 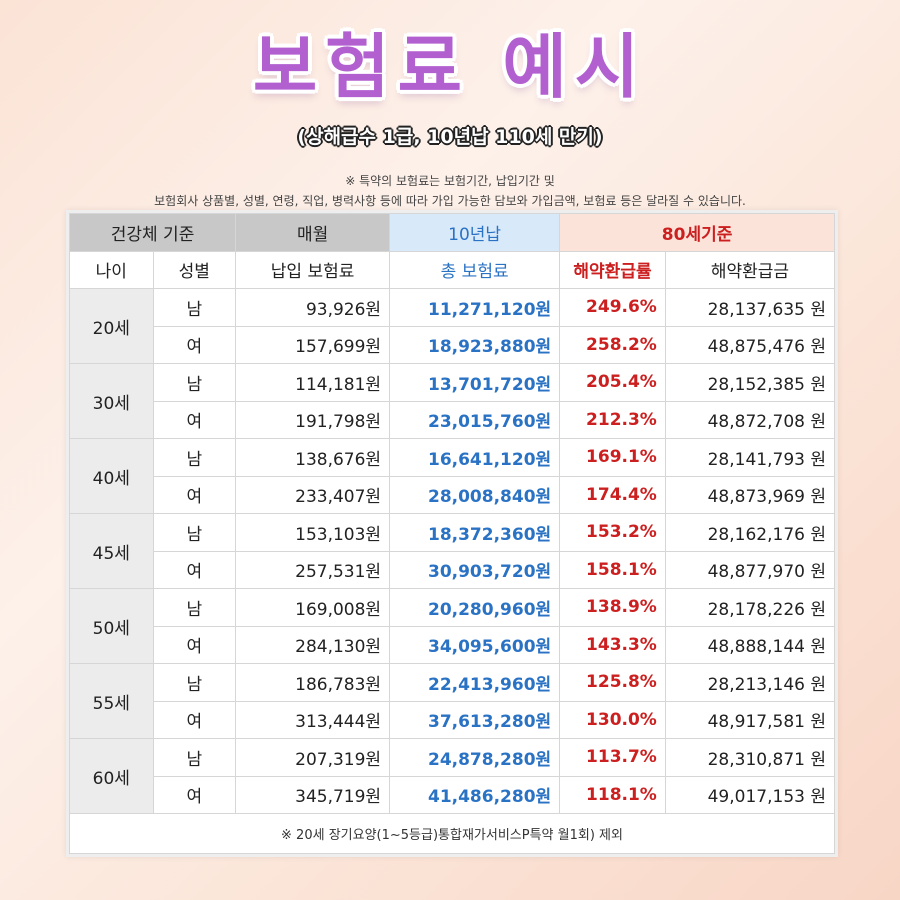 What do you see at coordinates (111, 476) in the screenshot?
I see `age-cell: 40세` at bounding box center [111, 476].